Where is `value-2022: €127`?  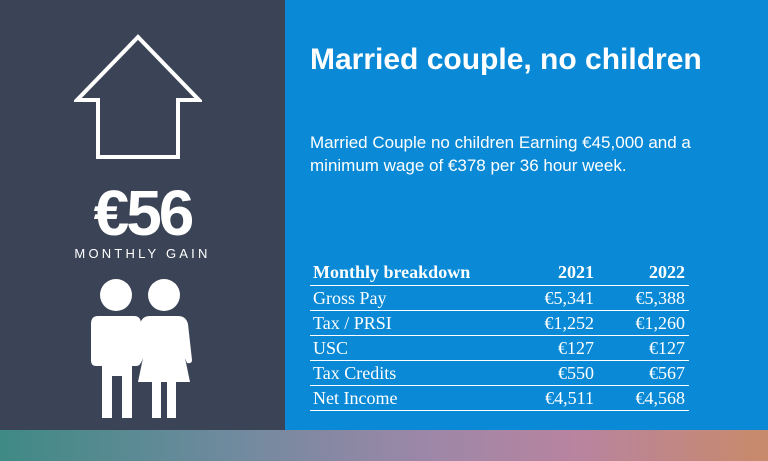
value-2022: €127 is located at coordinates (643, 348).